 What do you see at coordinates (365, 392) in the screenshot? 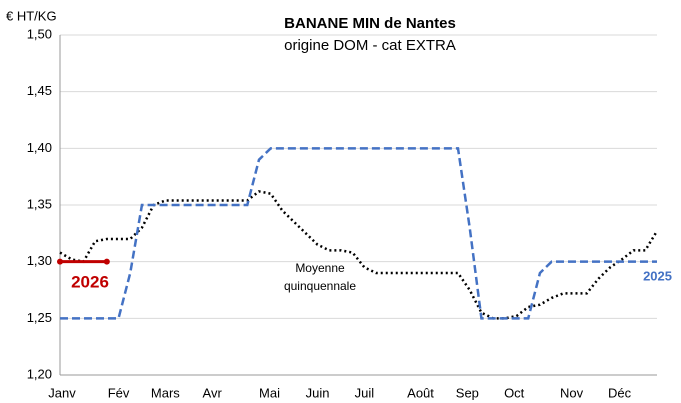
I see `x-tick-label: Juil` at bounding box center [365, 392].